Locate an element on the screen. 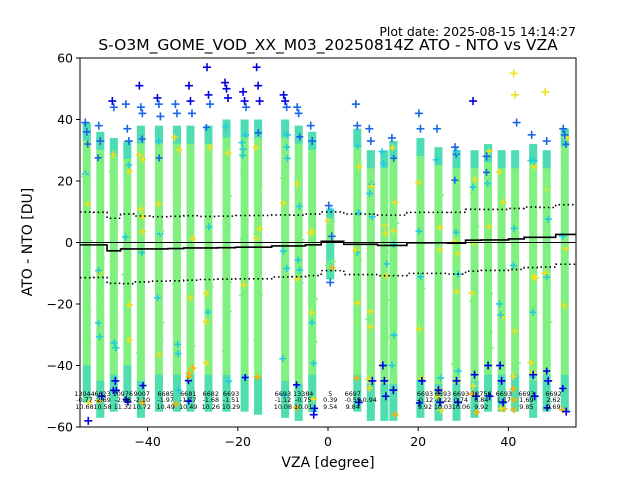 The width and height of the screenshot is (640, 480). stat-n-label: 12756 is located at coordinates (481, 394).